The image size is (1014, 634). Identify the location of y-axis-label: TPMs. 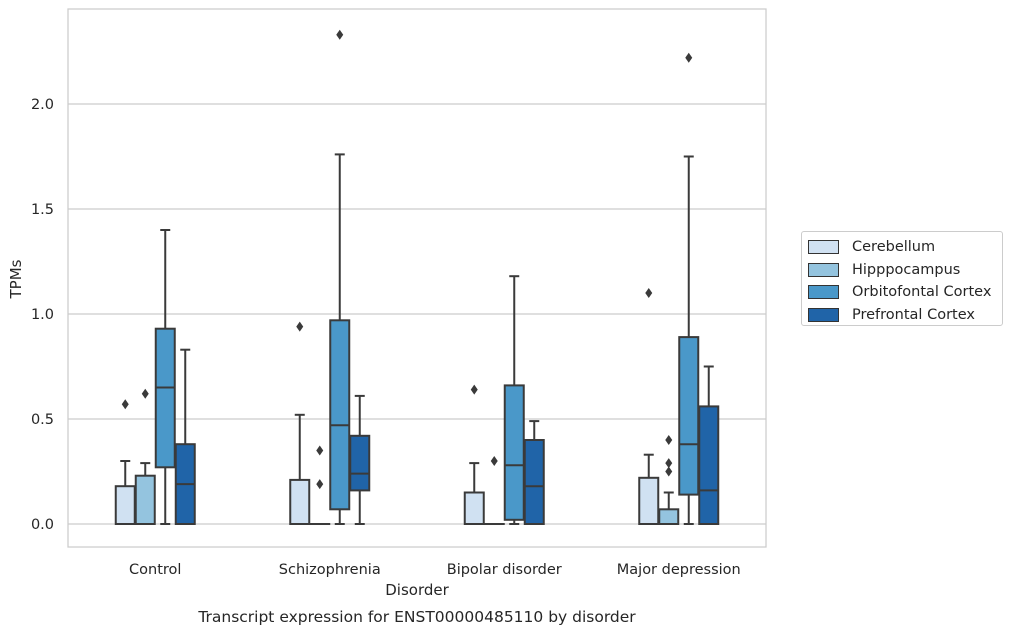
(16, 279).